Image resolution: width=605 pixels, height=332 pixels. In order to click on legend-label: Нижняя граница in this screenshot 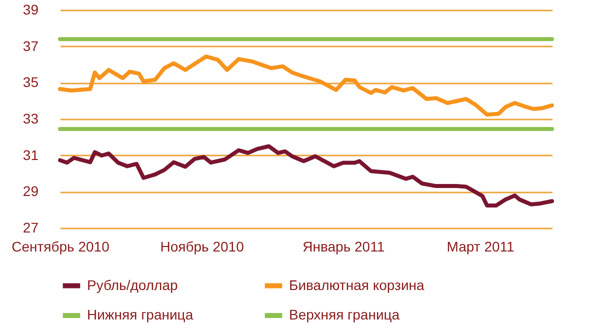, I will do `click(140, 314)`.